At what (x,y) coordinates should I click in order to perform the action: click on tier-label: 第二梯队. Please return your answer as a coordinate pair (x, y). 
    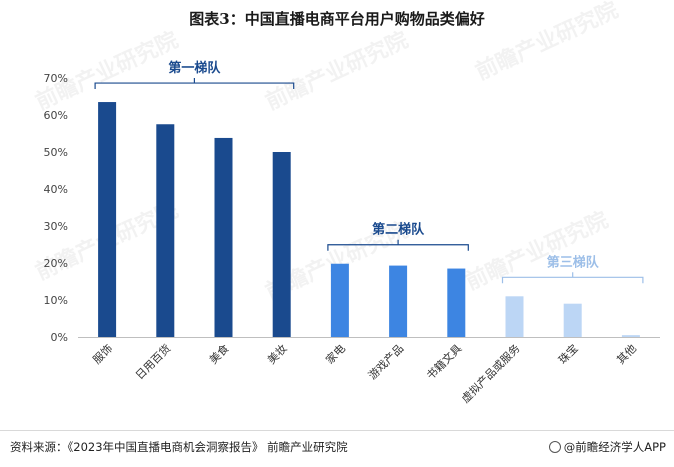
    Looking at the image, I should click on (398, 230).